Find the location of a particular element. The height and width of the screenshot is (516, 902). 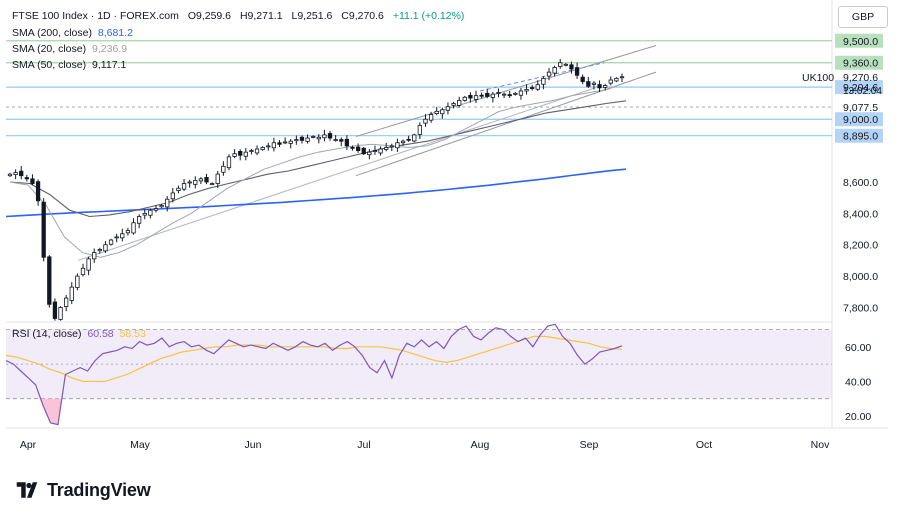

time-tick-label: Nov is located at coordinates (820, 445).